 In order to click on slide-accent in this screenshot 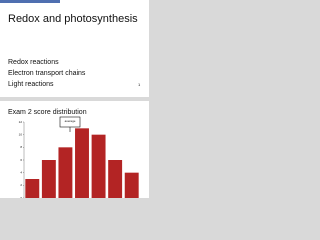, I will do `click(30, 1)`.